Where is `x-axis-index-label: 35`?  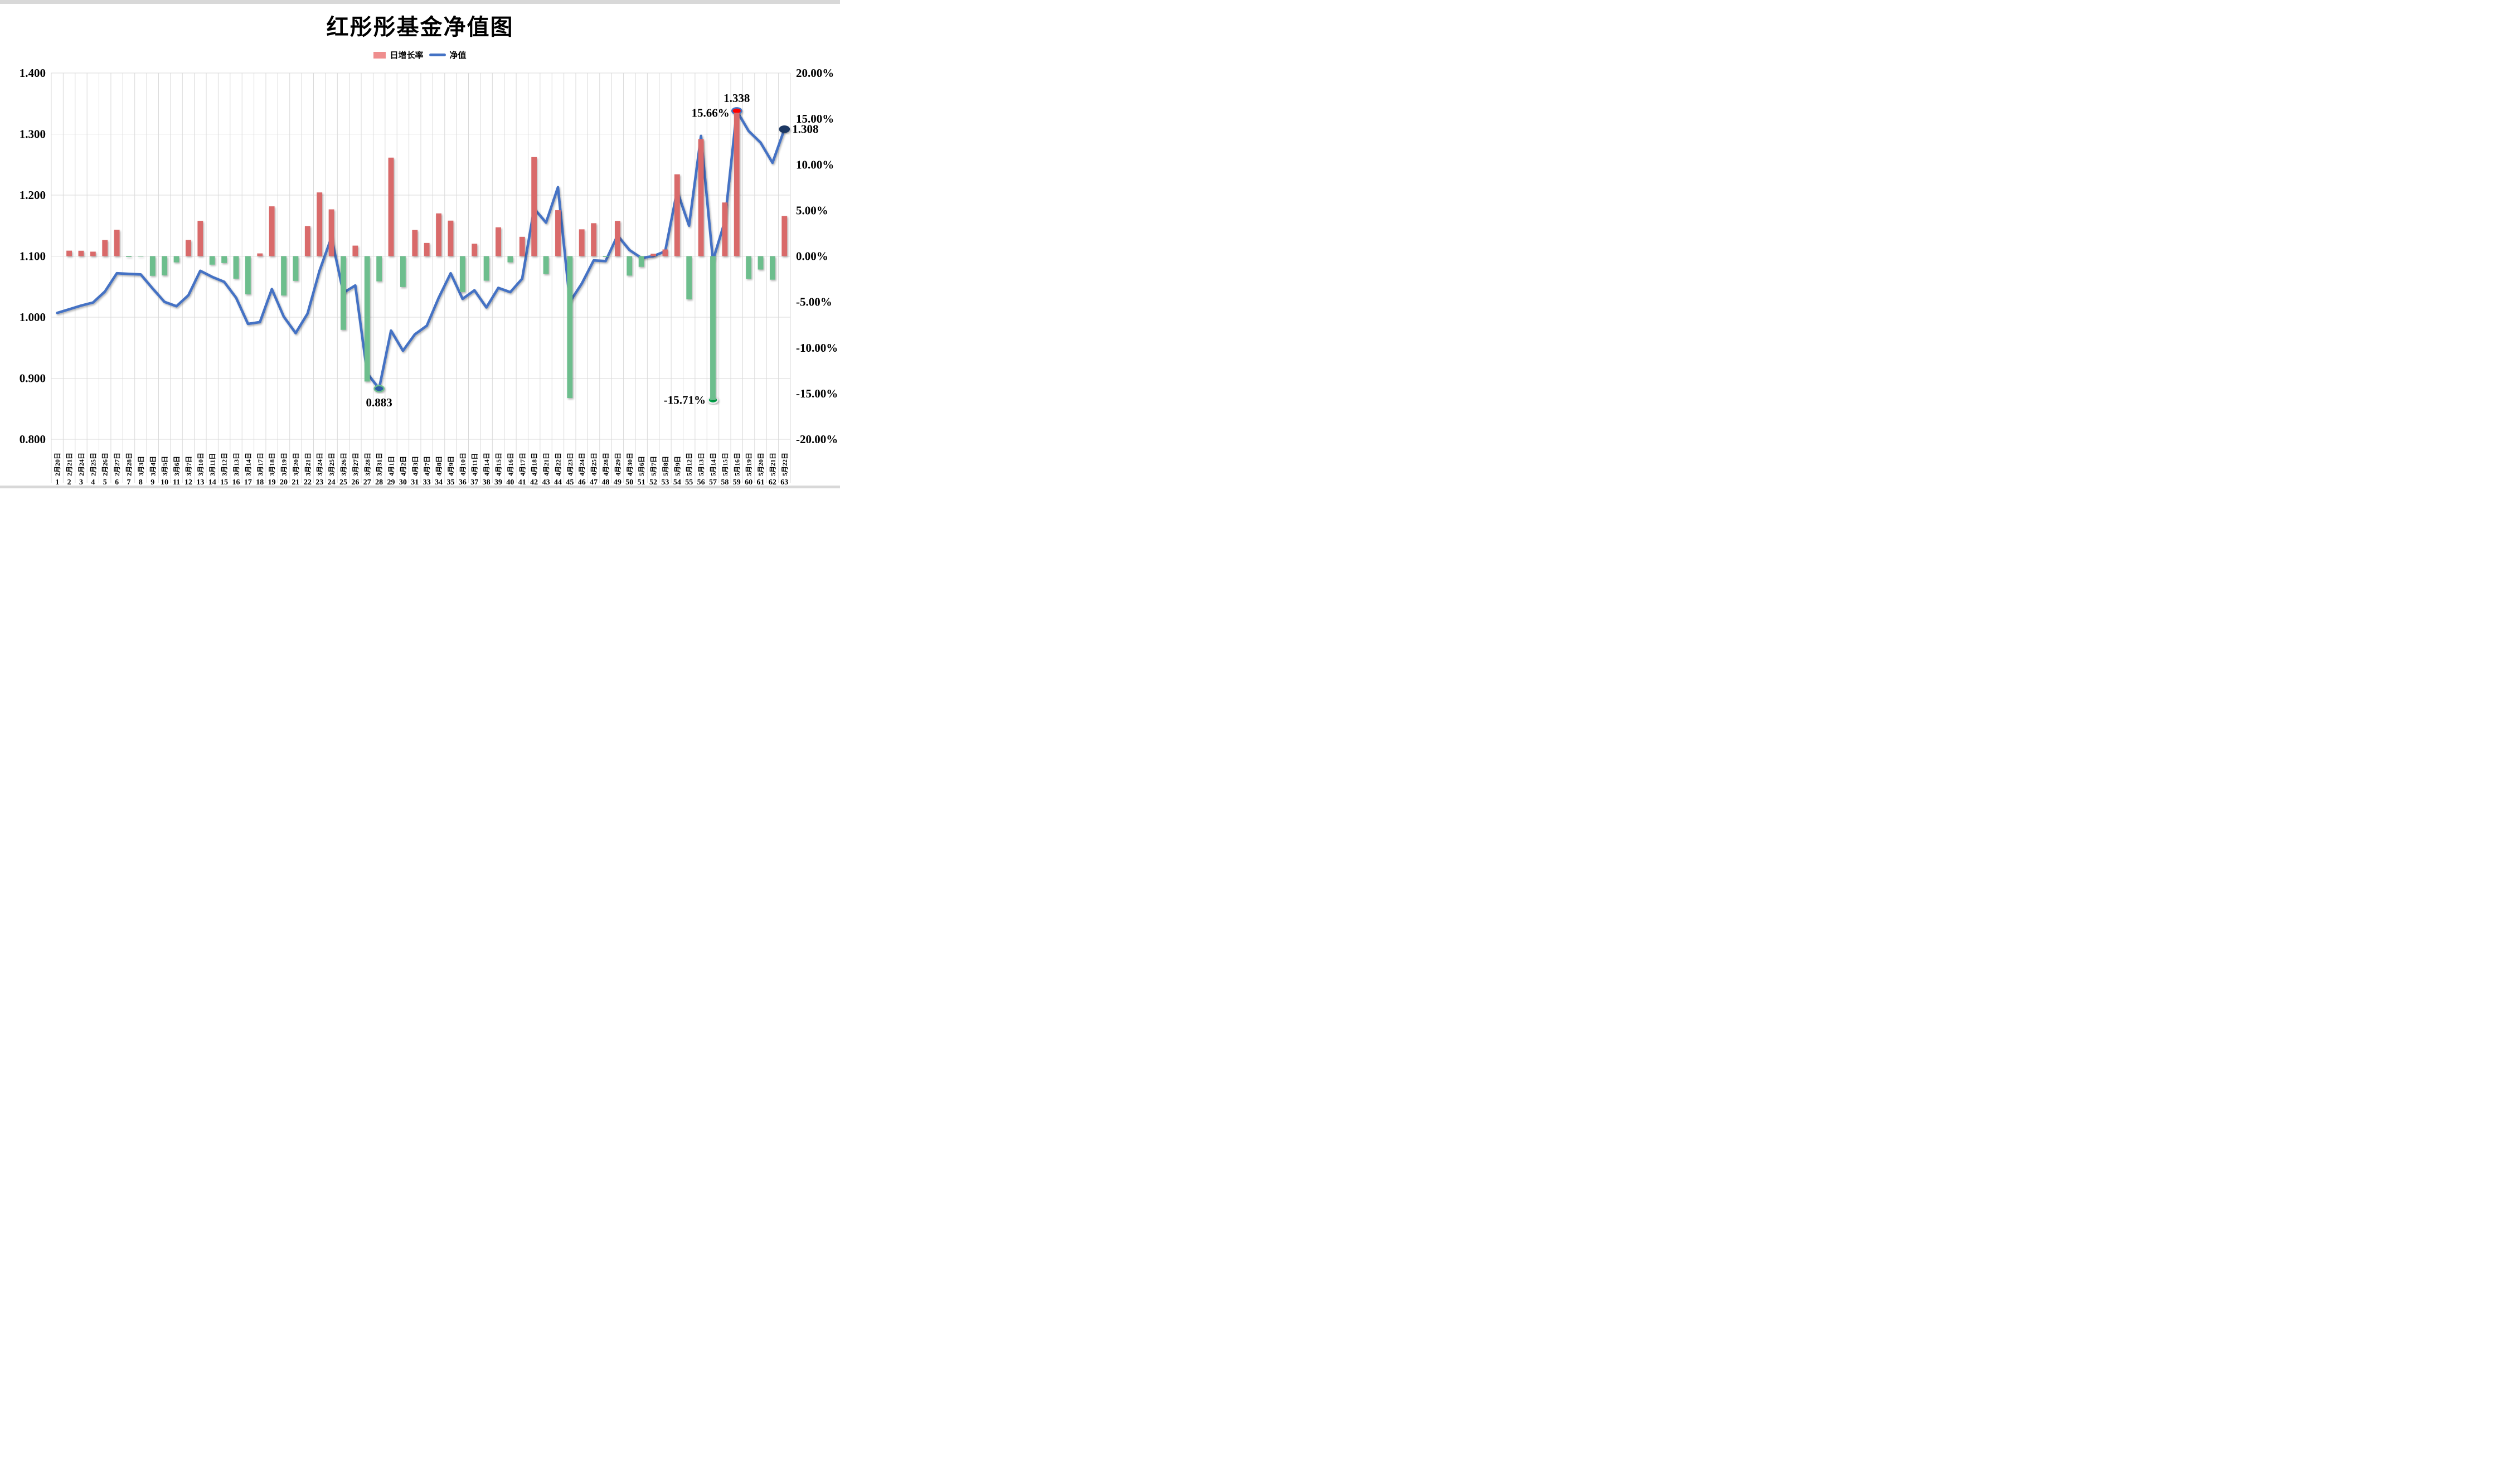
x-axis-index-label: 35 is located at coordinates (450, 482).